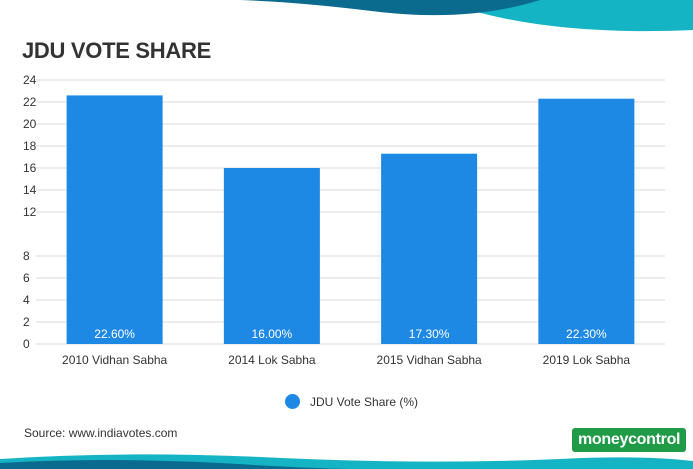 The image size is (693, 469). Describe the element at coordinates (30, 124) in the screenshot. I see `y-tick-label: 20` at that location.